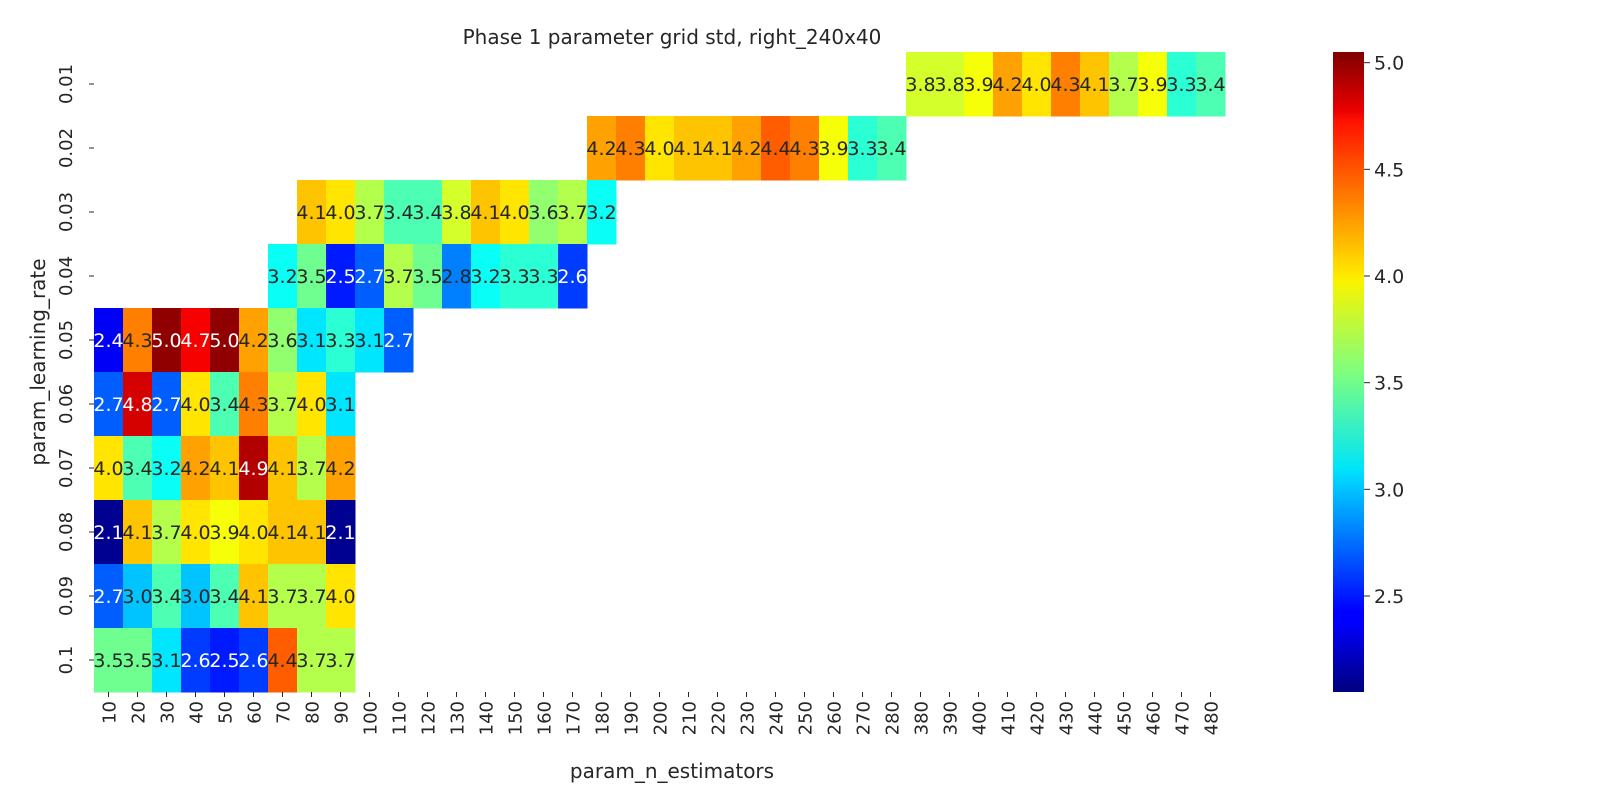  What do you see at coordinates (864, 718) in the screenshot?
I see `x-tick-label: 270` at bounding box center [864, 718].